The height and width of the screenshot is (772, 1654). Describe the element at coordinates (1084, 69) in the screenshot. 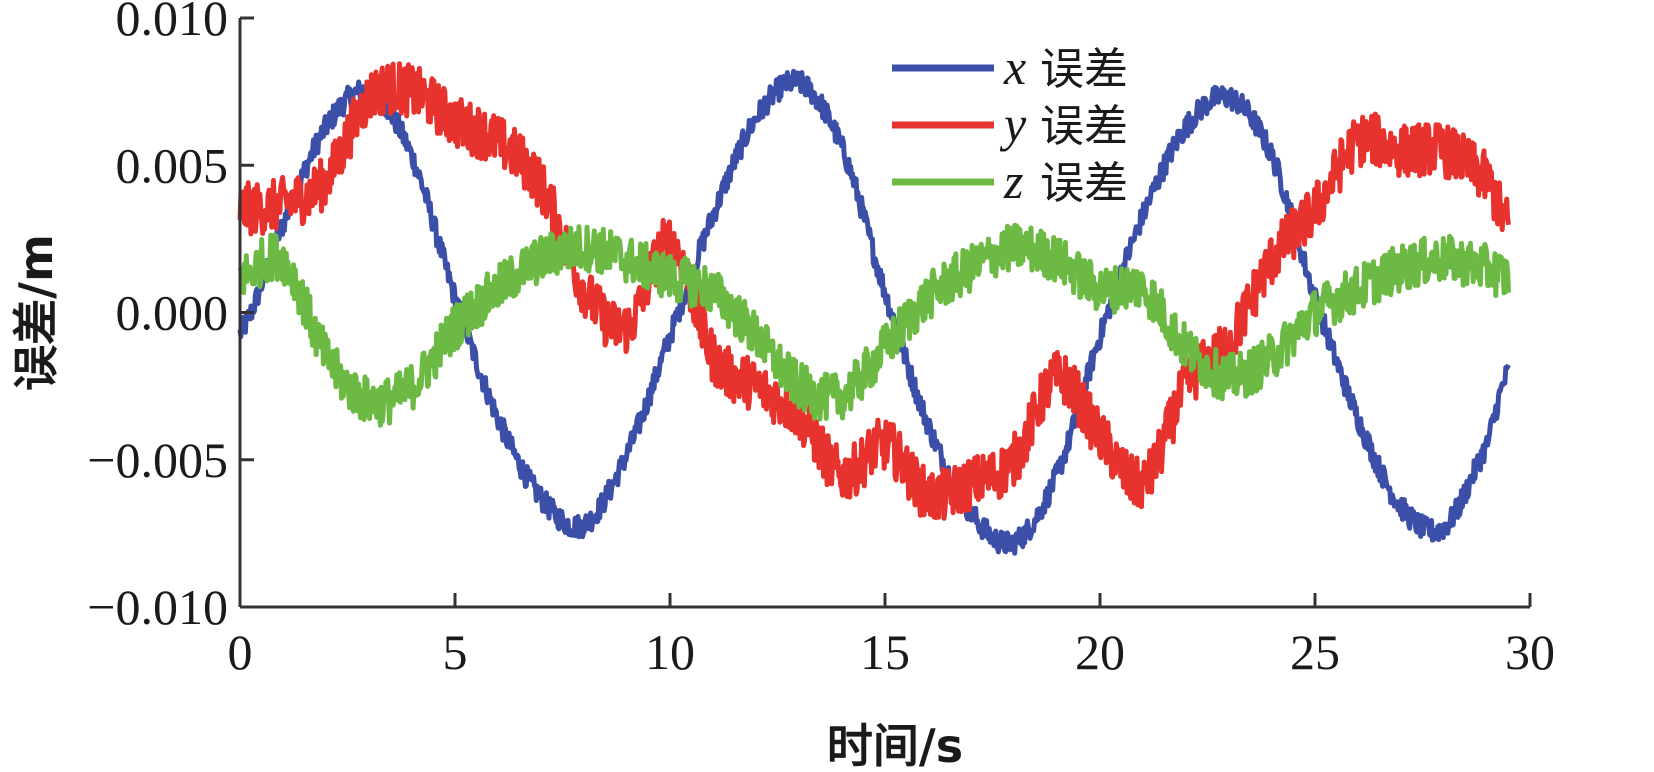

I see `legend-label-x: 误差` at that location.